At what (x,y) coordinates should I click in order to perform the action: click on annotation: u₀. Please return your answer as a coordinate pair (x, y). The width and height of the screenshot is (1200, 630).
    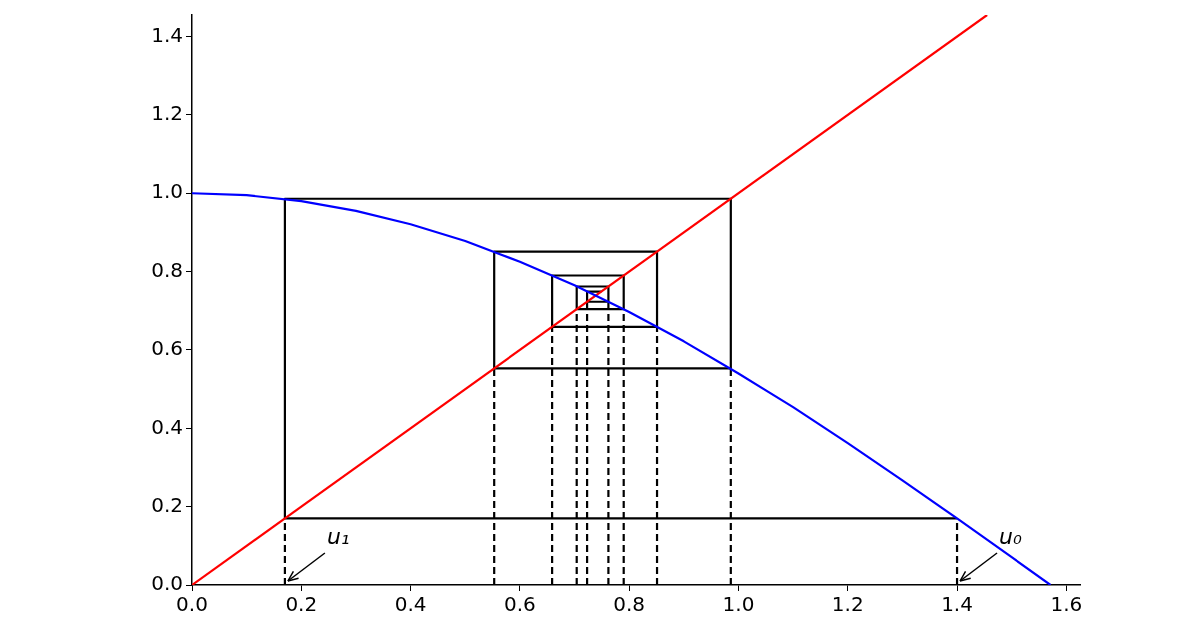
    Looking at the image, I should click on (1010, 536).